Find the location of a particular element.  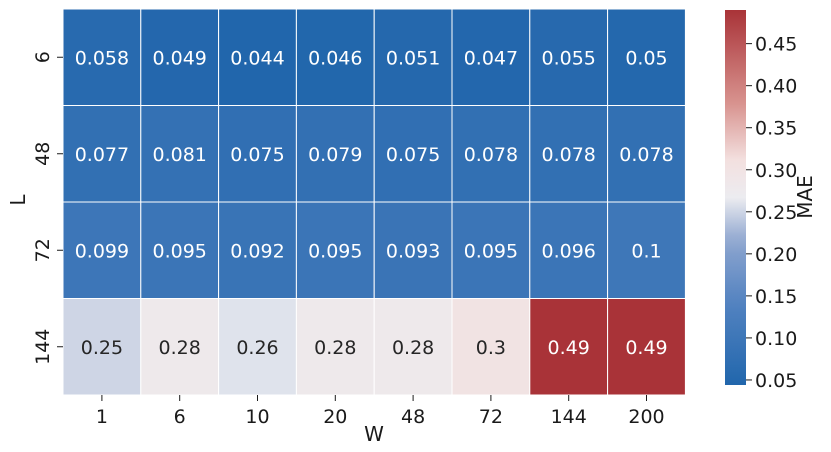

colorbar-ticks: 0.05 0.10 0.15 0.20 0.25 0.30 0.35 0.40 0.45 is located at coordinates (771, 213).